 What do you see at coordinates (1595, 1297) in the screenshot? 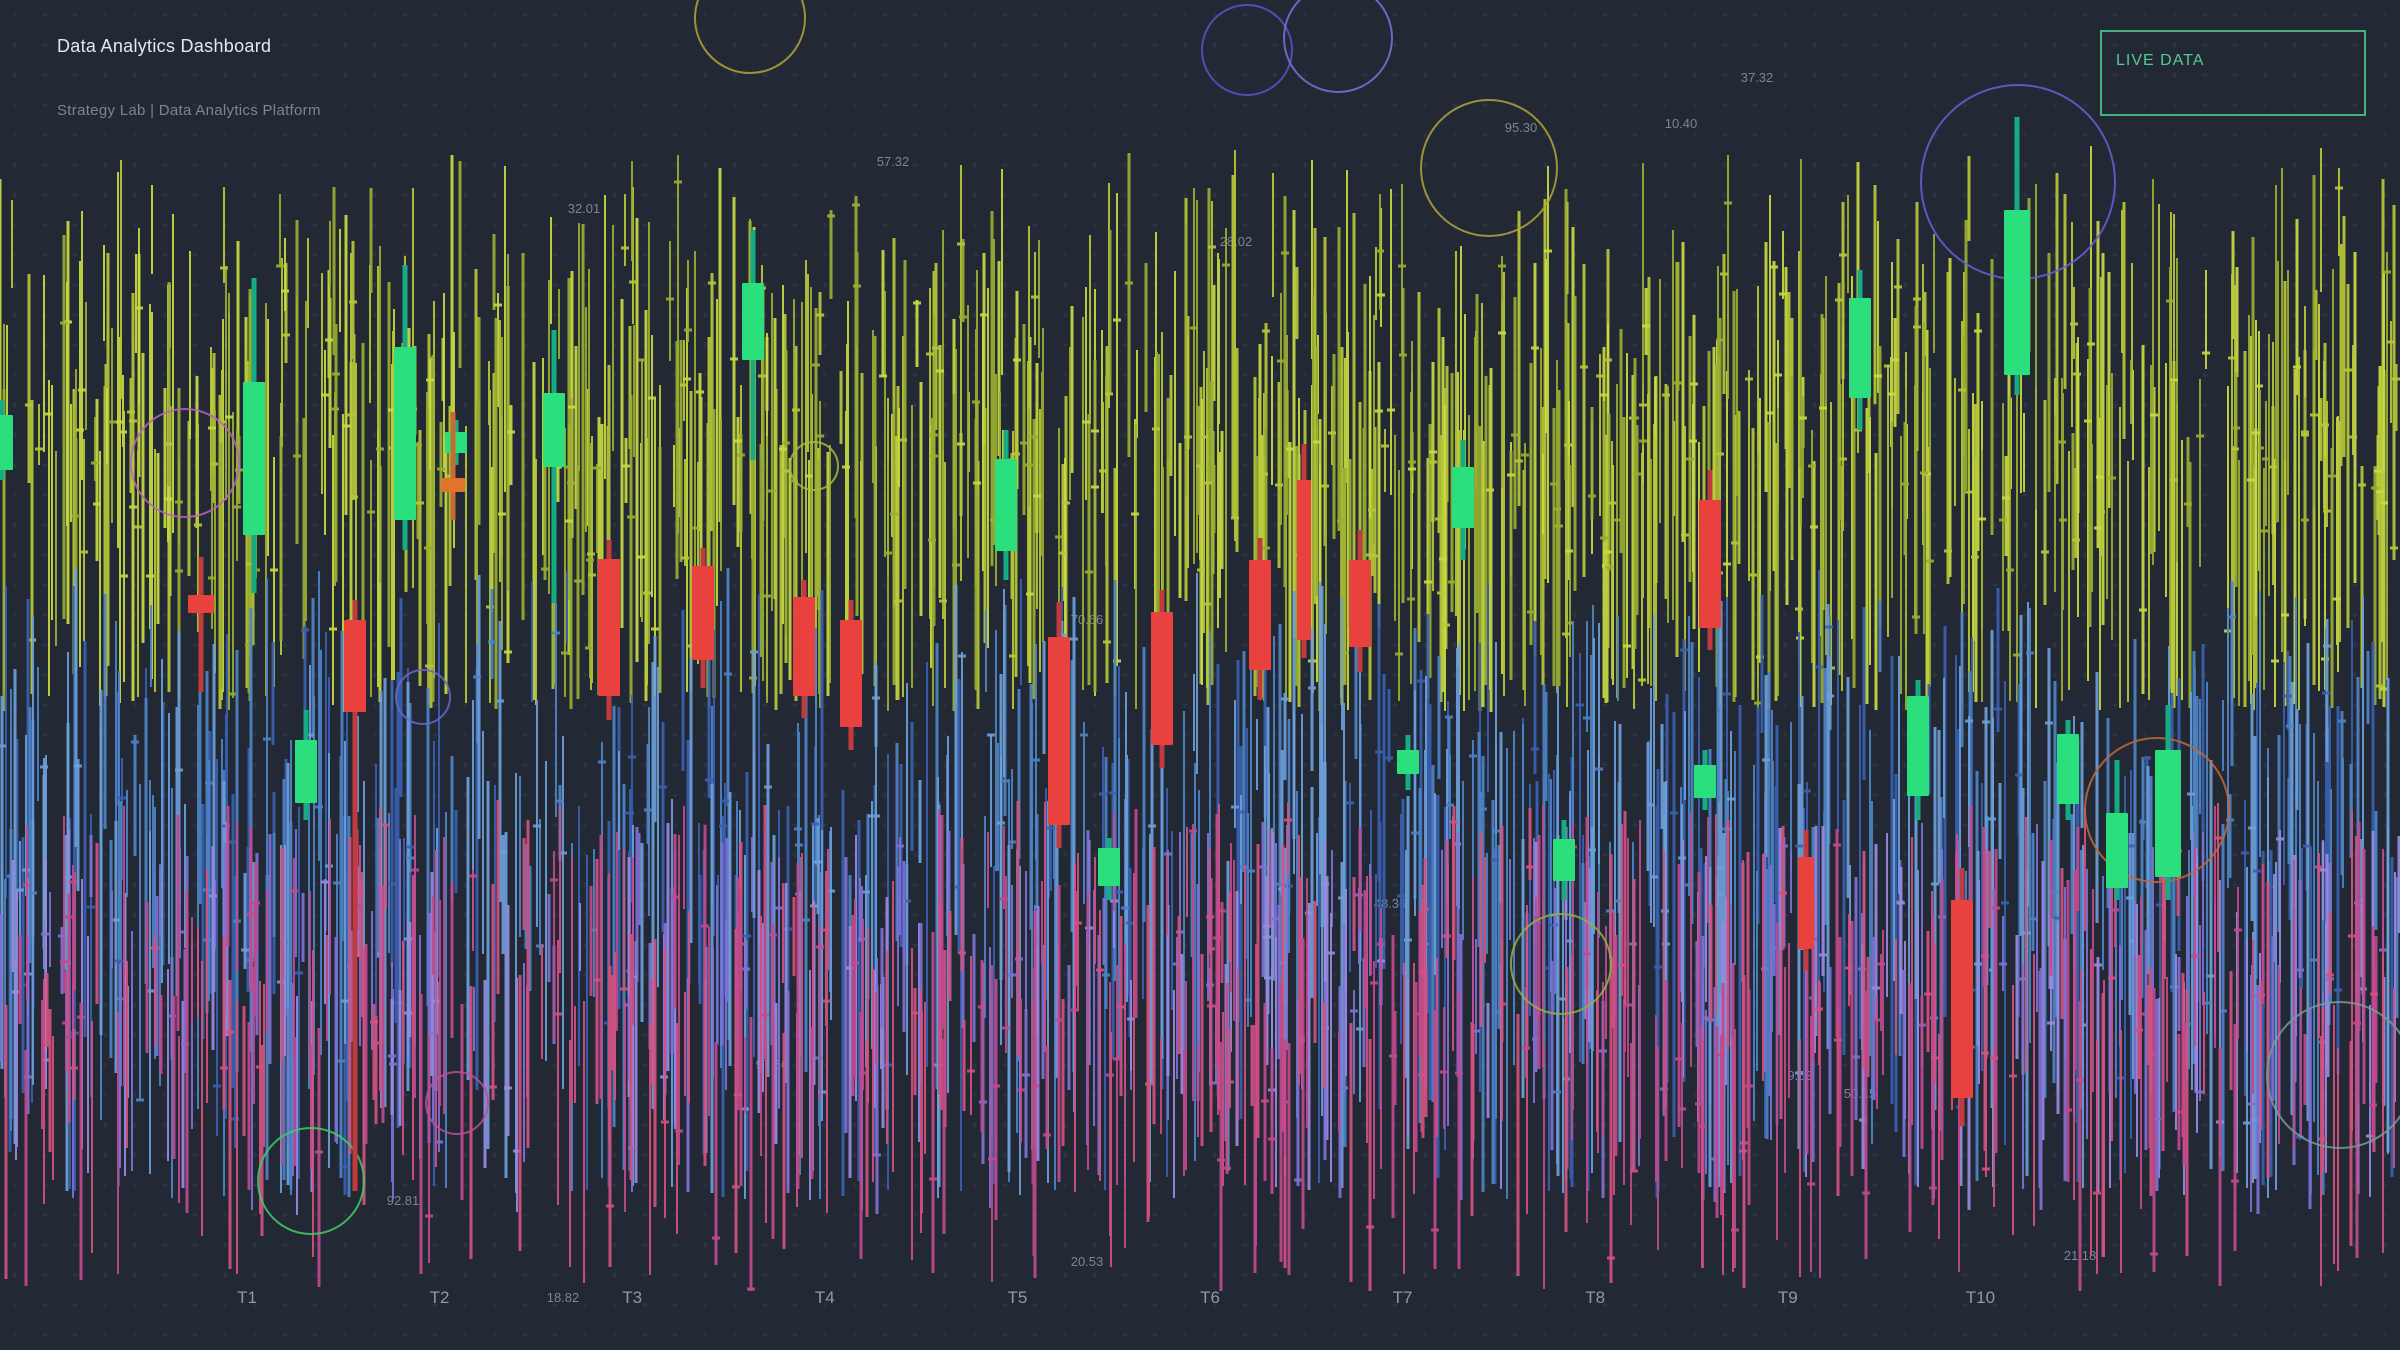
I see `axis-tick-label: T8` at bounding box center [1595, 1297].